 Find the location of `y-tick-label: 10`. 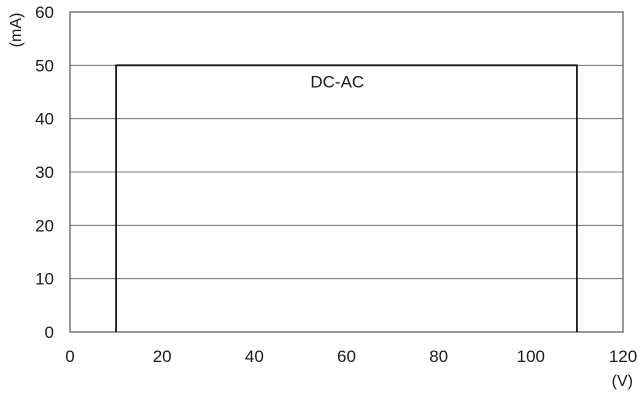

y-tick-label: 10 is located at coordinates (44, 279).